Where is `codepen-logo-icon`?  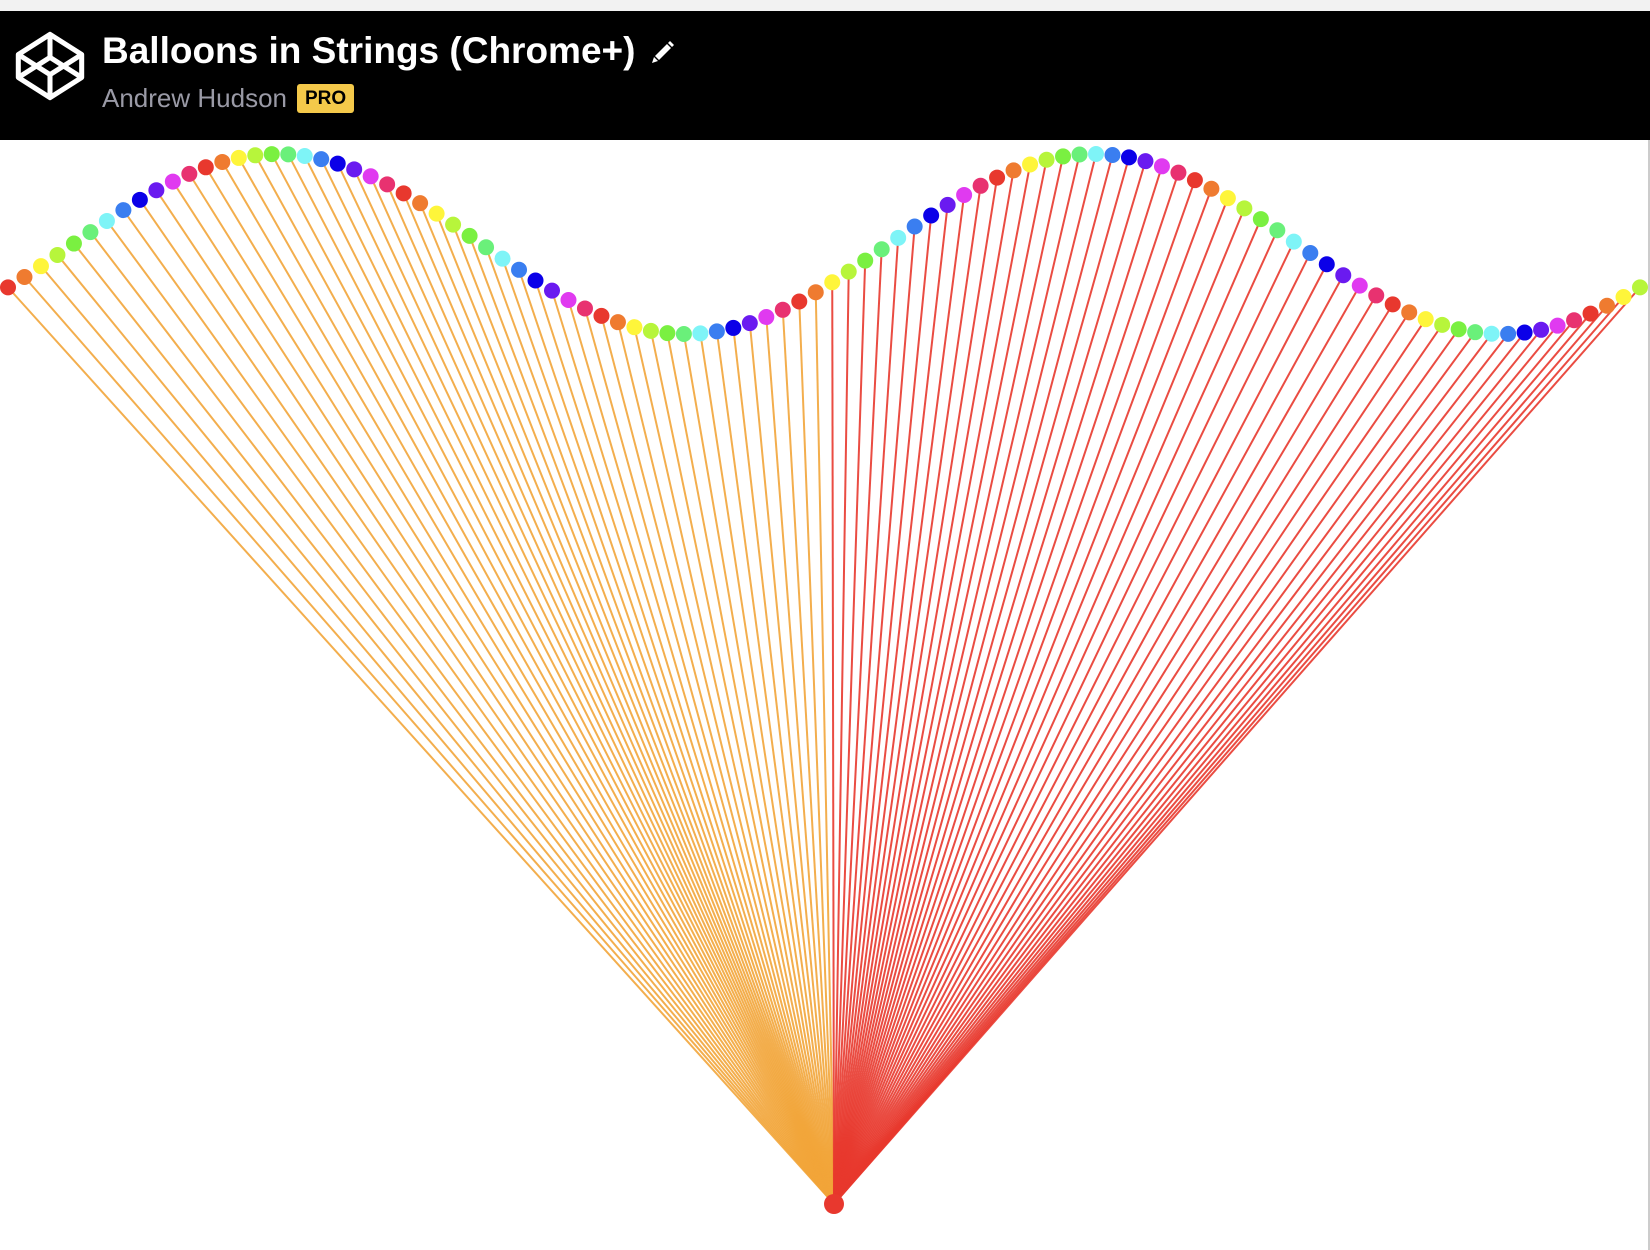
codepen-logo-icon is located at coordinates (50, 66).